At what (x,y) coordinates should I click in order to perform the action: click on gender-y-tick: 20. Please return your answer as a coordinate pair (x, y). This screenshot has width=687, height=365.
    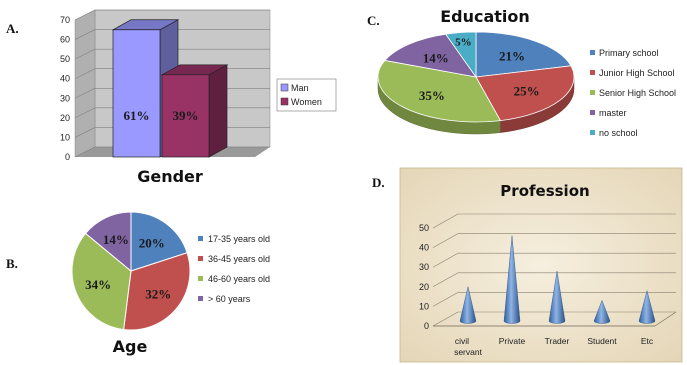
    Looking at the image, I should click on (65, 118).